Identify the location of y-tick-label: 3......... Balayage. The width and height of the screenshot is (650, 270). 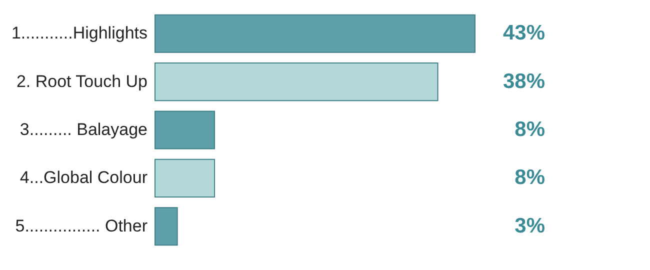
(84, 129).